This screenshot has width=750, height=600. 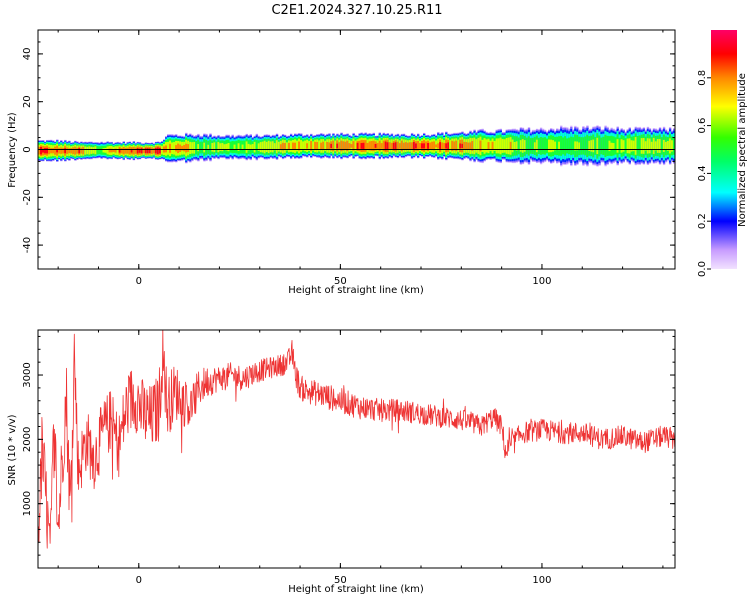 I want to click on y-tick-label: 40, so click(x=27, y=54).